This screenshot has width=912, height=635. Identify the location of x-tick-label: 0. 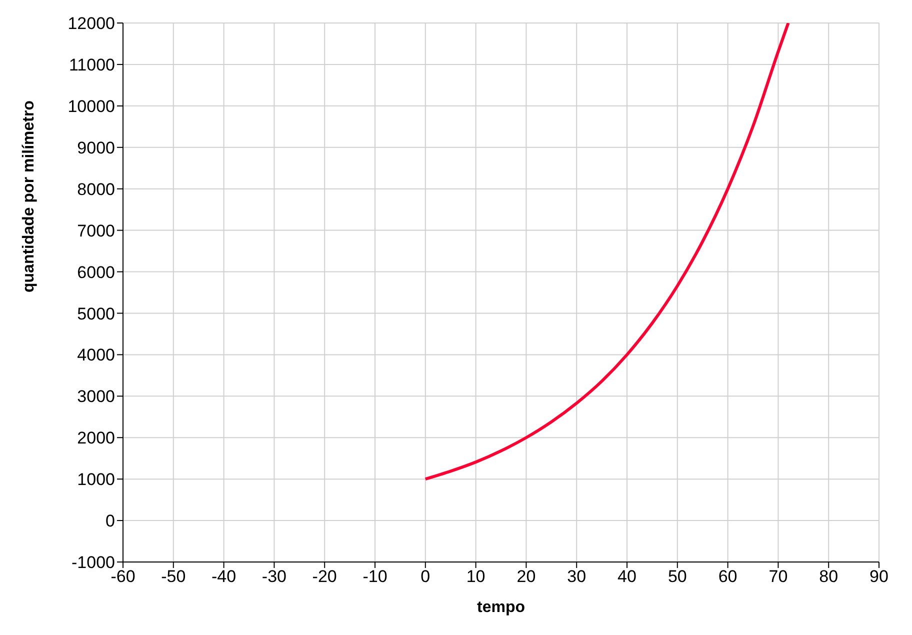
(425, 576).